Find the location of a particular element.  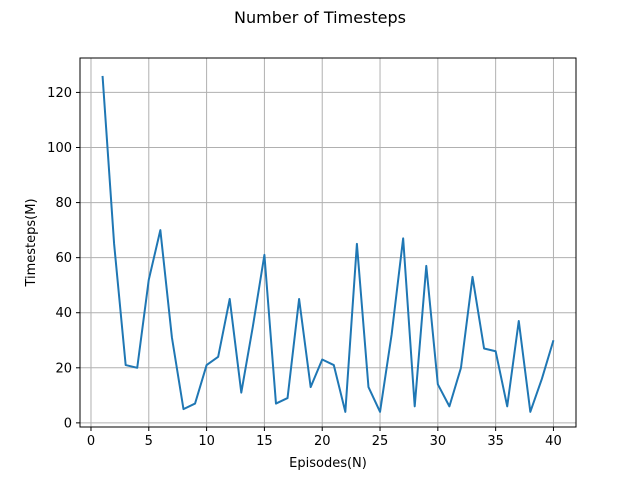

x-axis-label: Episodes(N) is located at coordinates (328, 463).